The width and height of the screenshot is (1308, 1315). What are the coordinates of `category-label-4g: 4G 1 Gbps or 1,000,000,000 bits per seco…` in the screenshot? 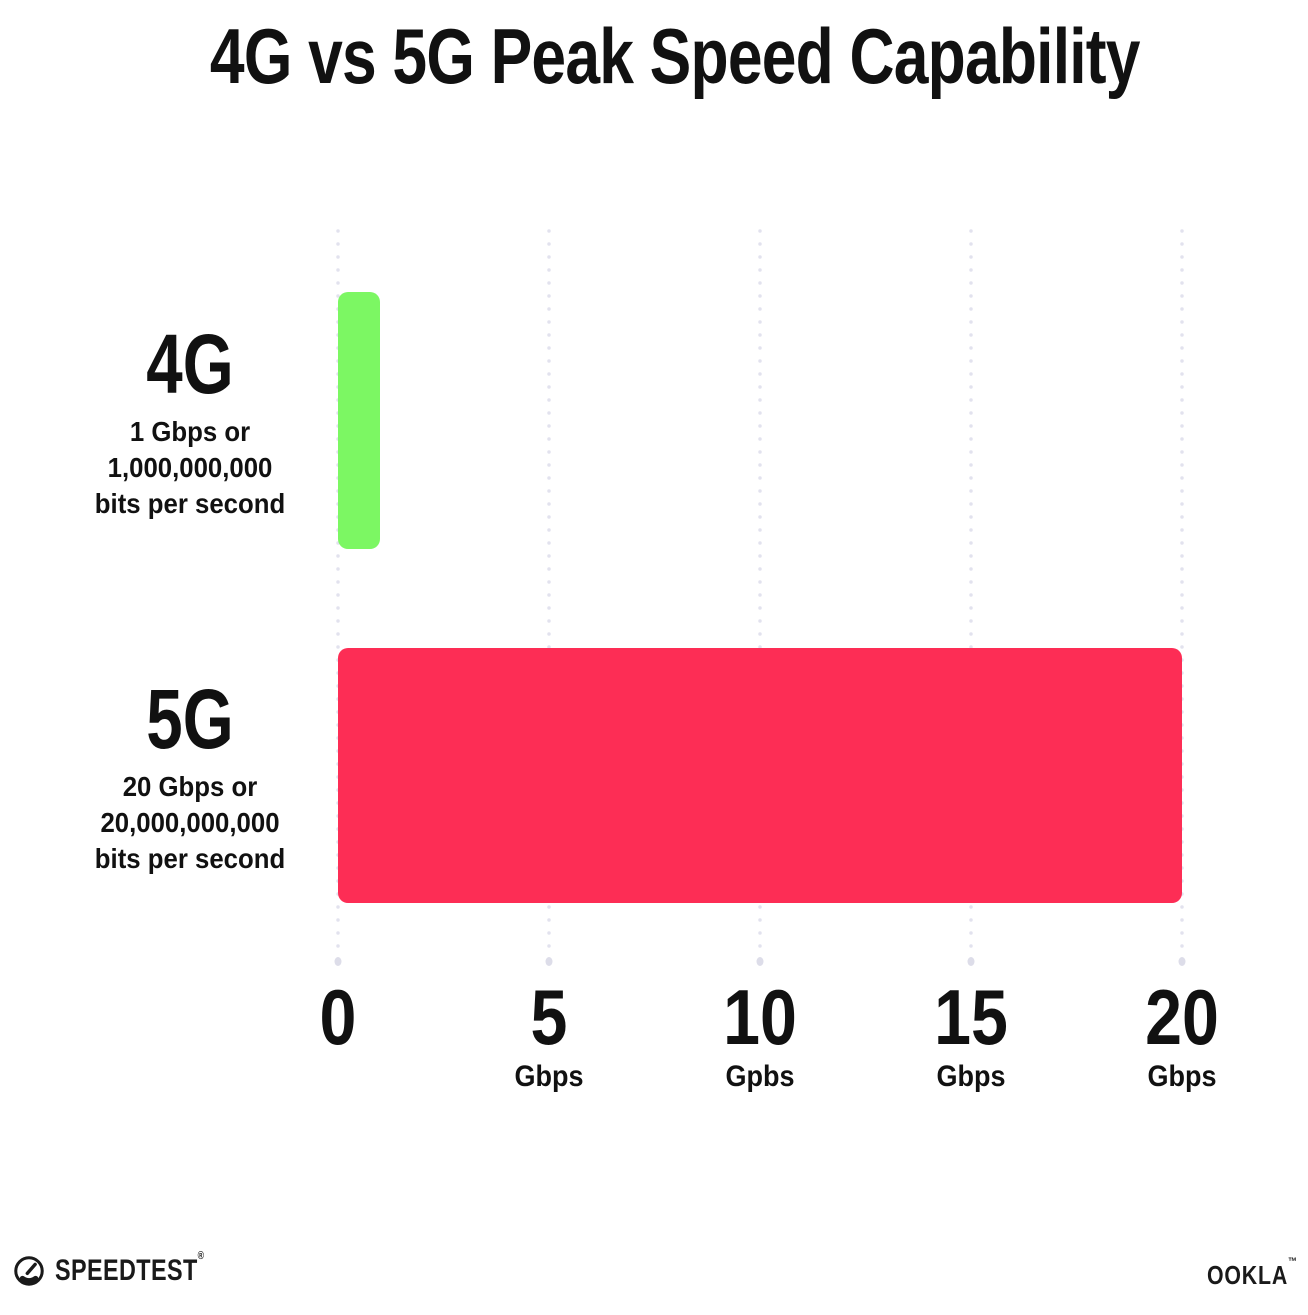 It's located at (190, 422).